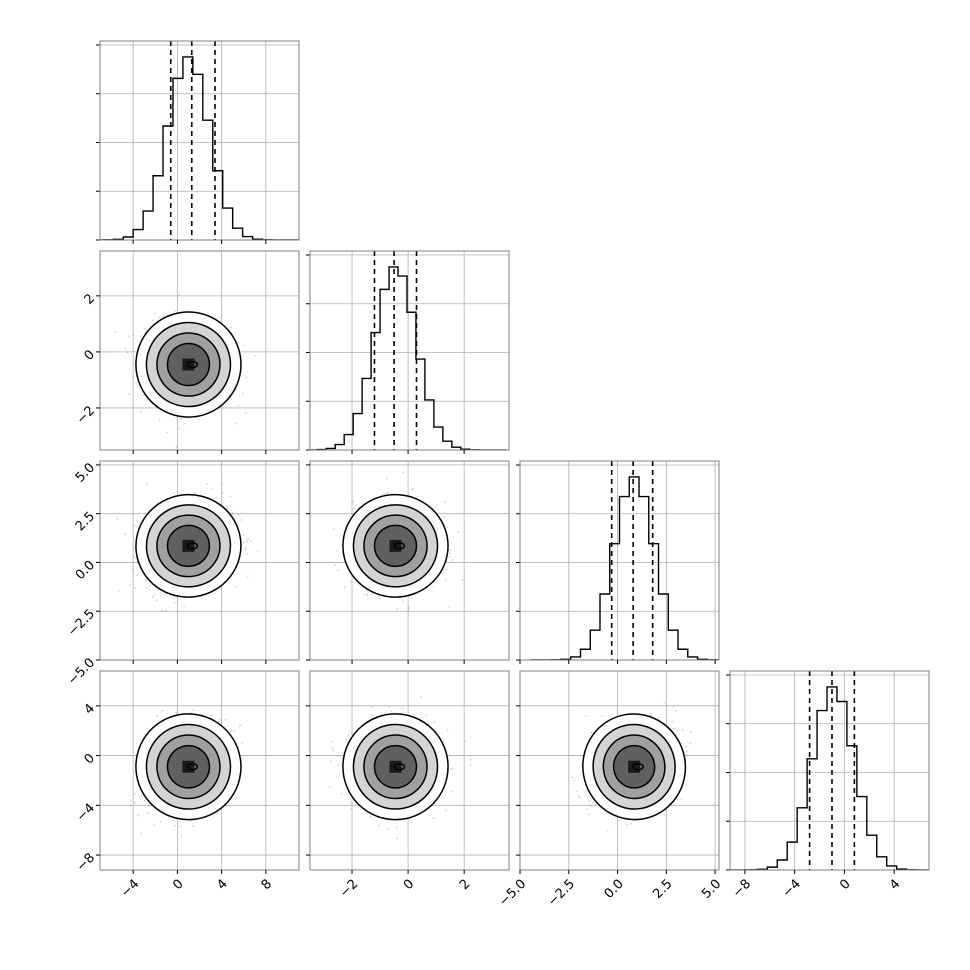  Describe the element at coordinates (85, 521) in the screenshot. I see `y-tick-label-2-3: 2.5` at that location.